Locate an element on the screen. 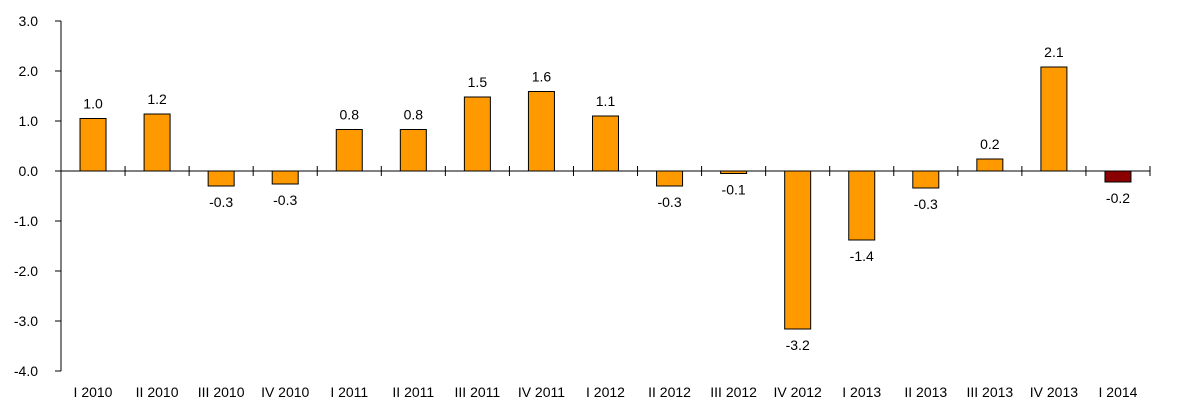 Image resolution: width=1177 pixels, height=401 pixels. category-label: III 2010 is located at coordinates (221, 392).